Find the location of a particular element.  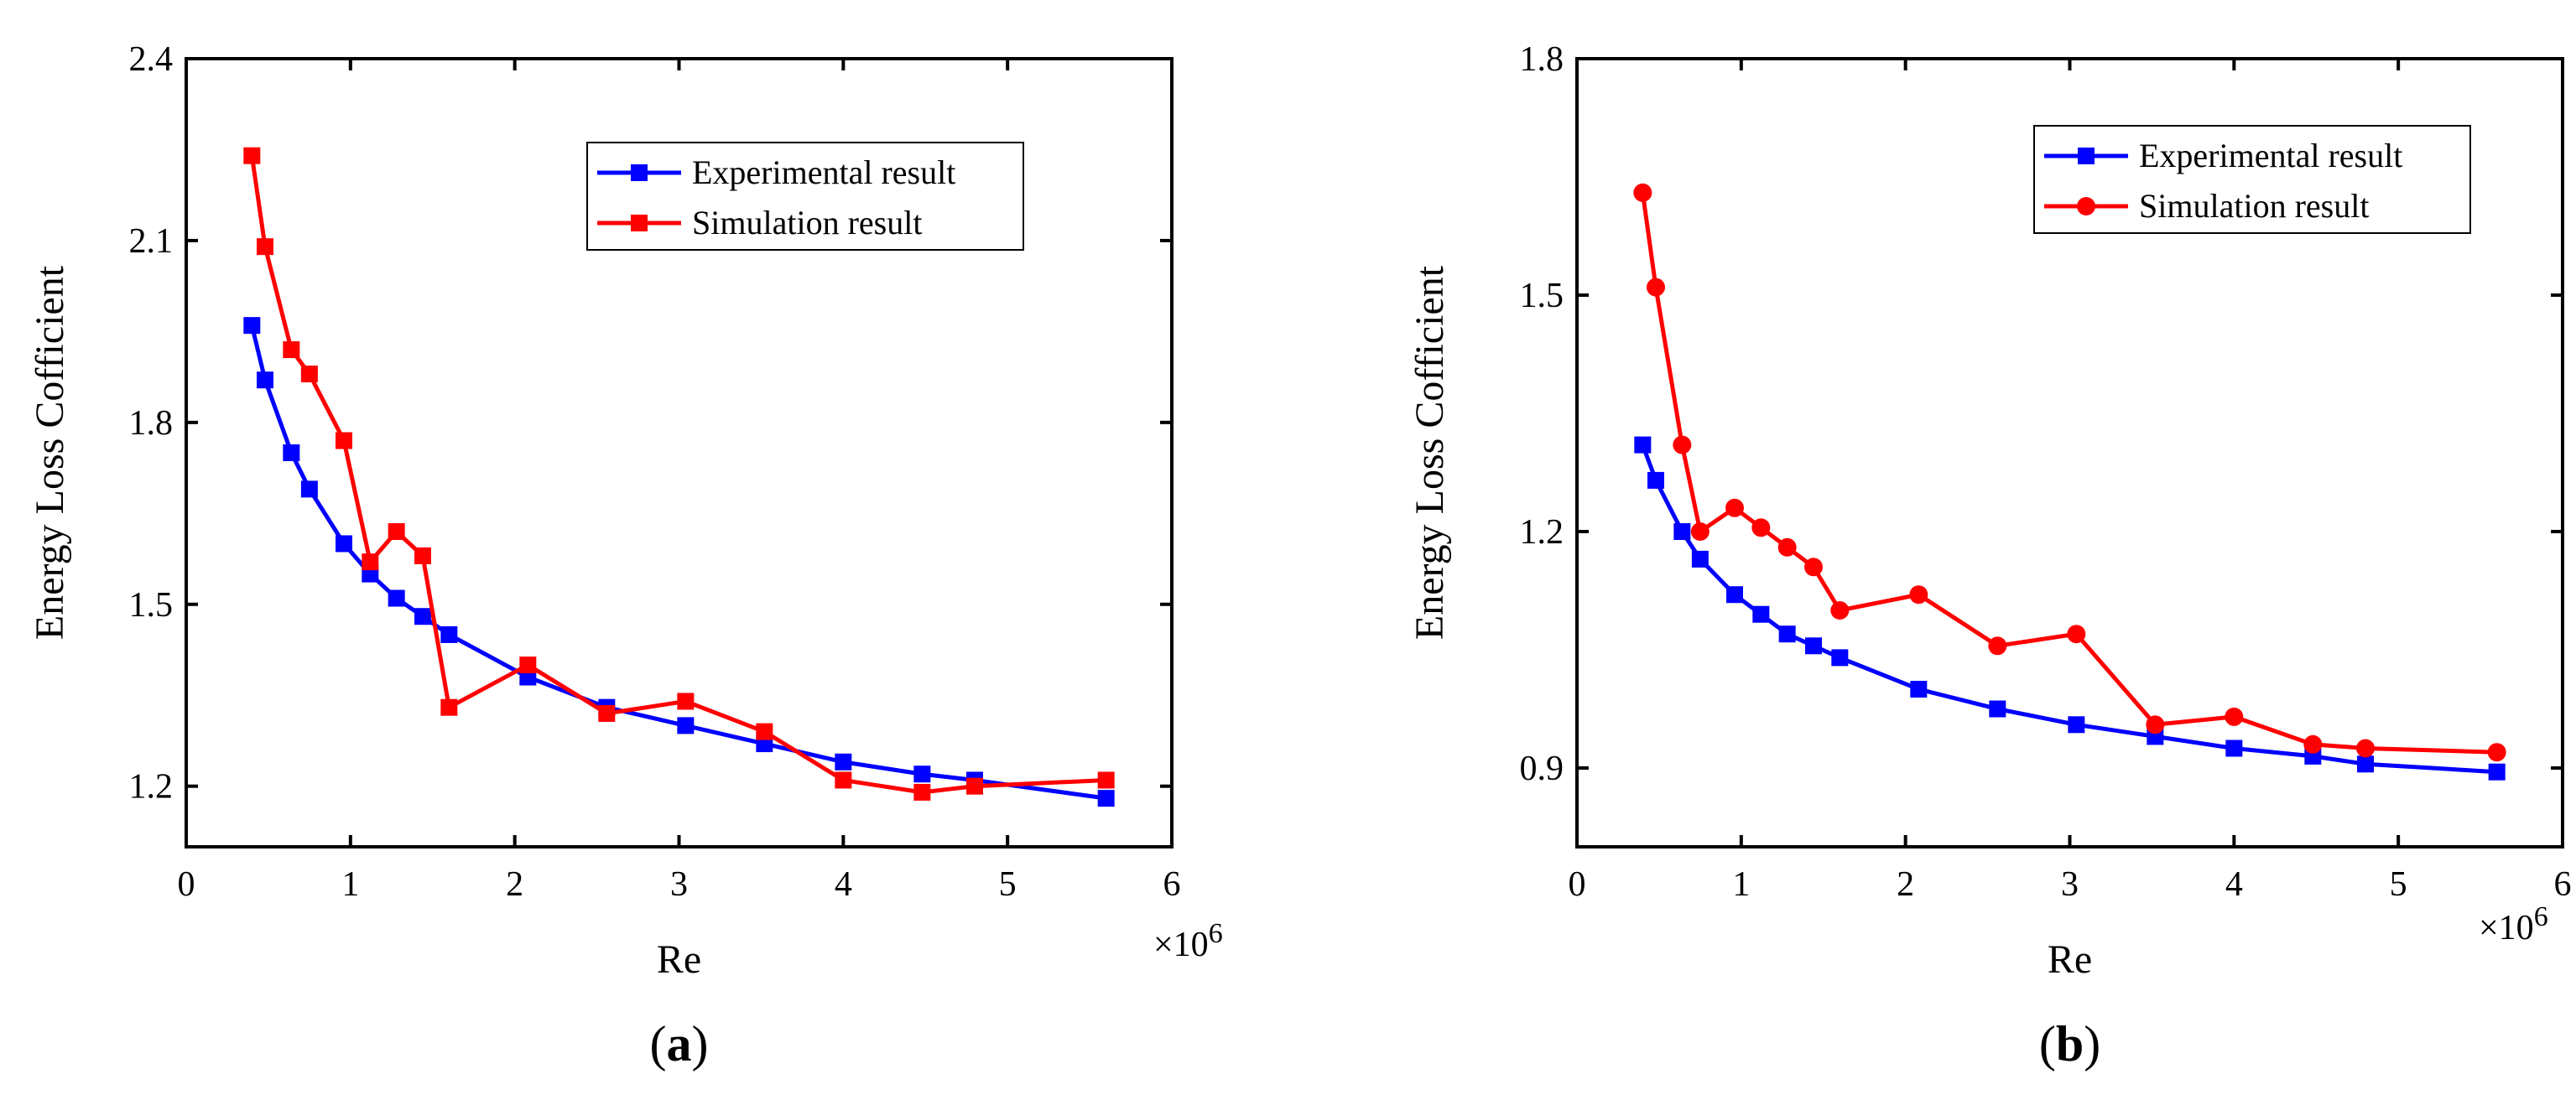

x-multiplier-exponent: 6 is located at coordinates (2541, 916).